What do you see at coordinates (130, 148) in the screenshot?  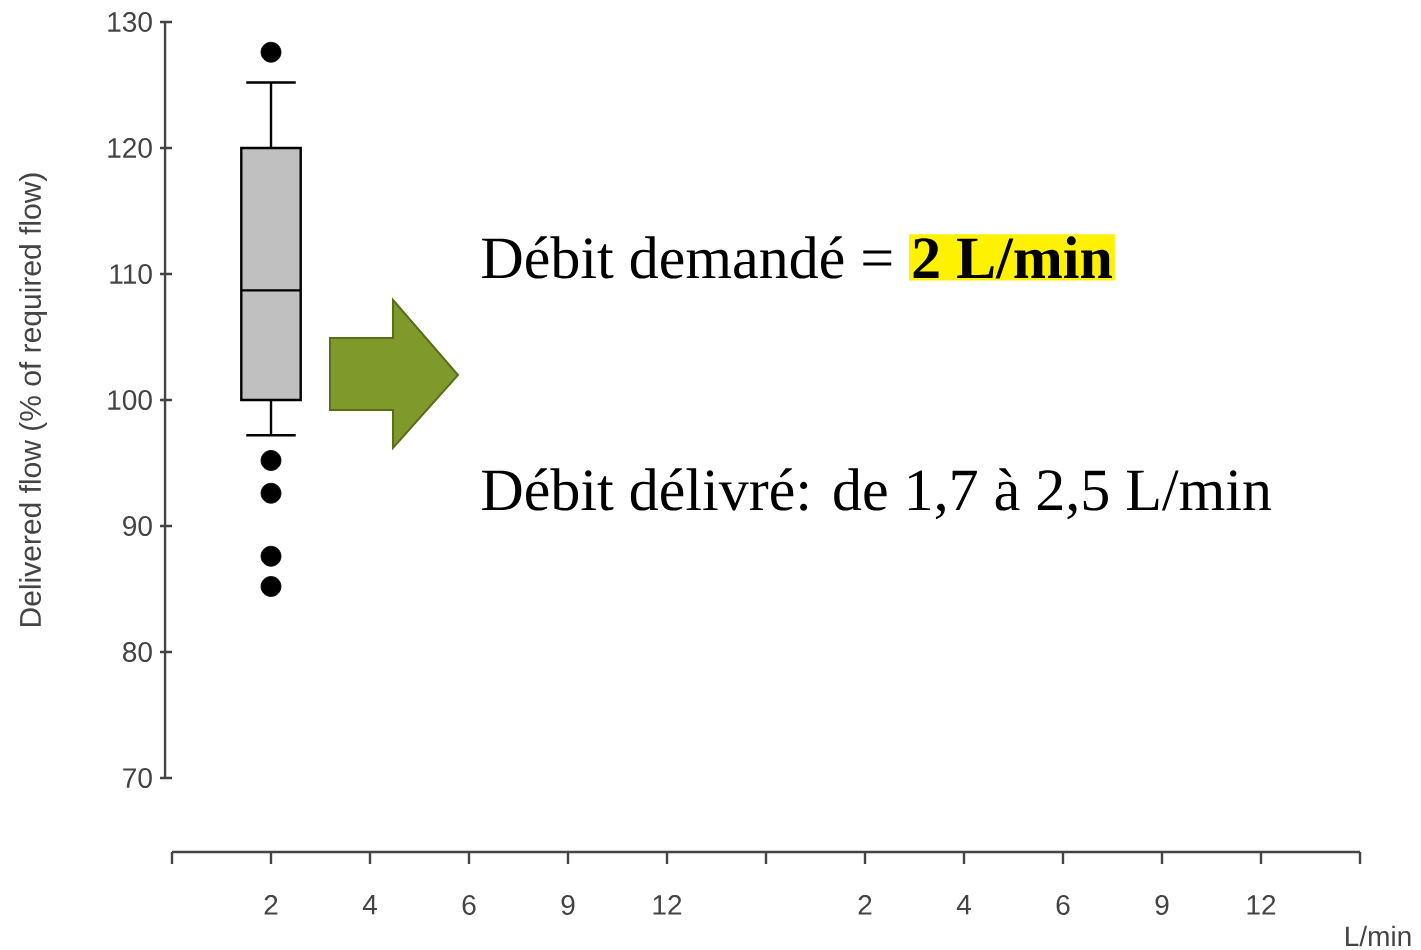 I see `y-tick-label: 120` at bounding box center [130, 148].